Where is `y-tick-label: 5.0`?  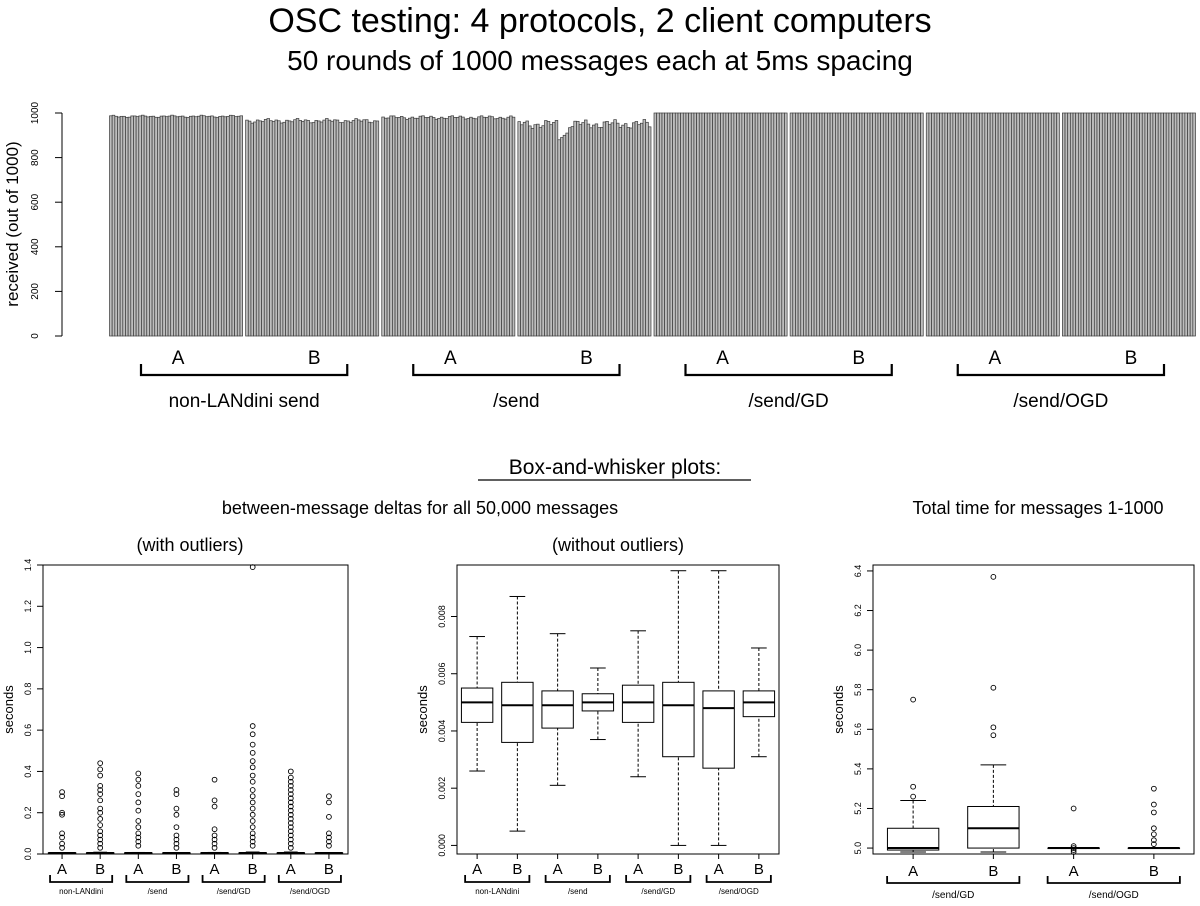
y-tick-label: 5.0 is located at coordinates (858, 848).